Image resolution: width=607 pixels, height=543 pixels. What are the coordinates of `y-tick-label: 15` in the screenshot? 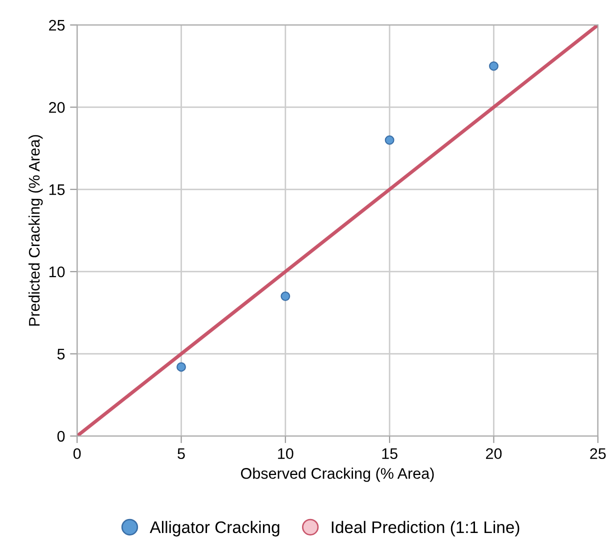 It's located at (57, 190).